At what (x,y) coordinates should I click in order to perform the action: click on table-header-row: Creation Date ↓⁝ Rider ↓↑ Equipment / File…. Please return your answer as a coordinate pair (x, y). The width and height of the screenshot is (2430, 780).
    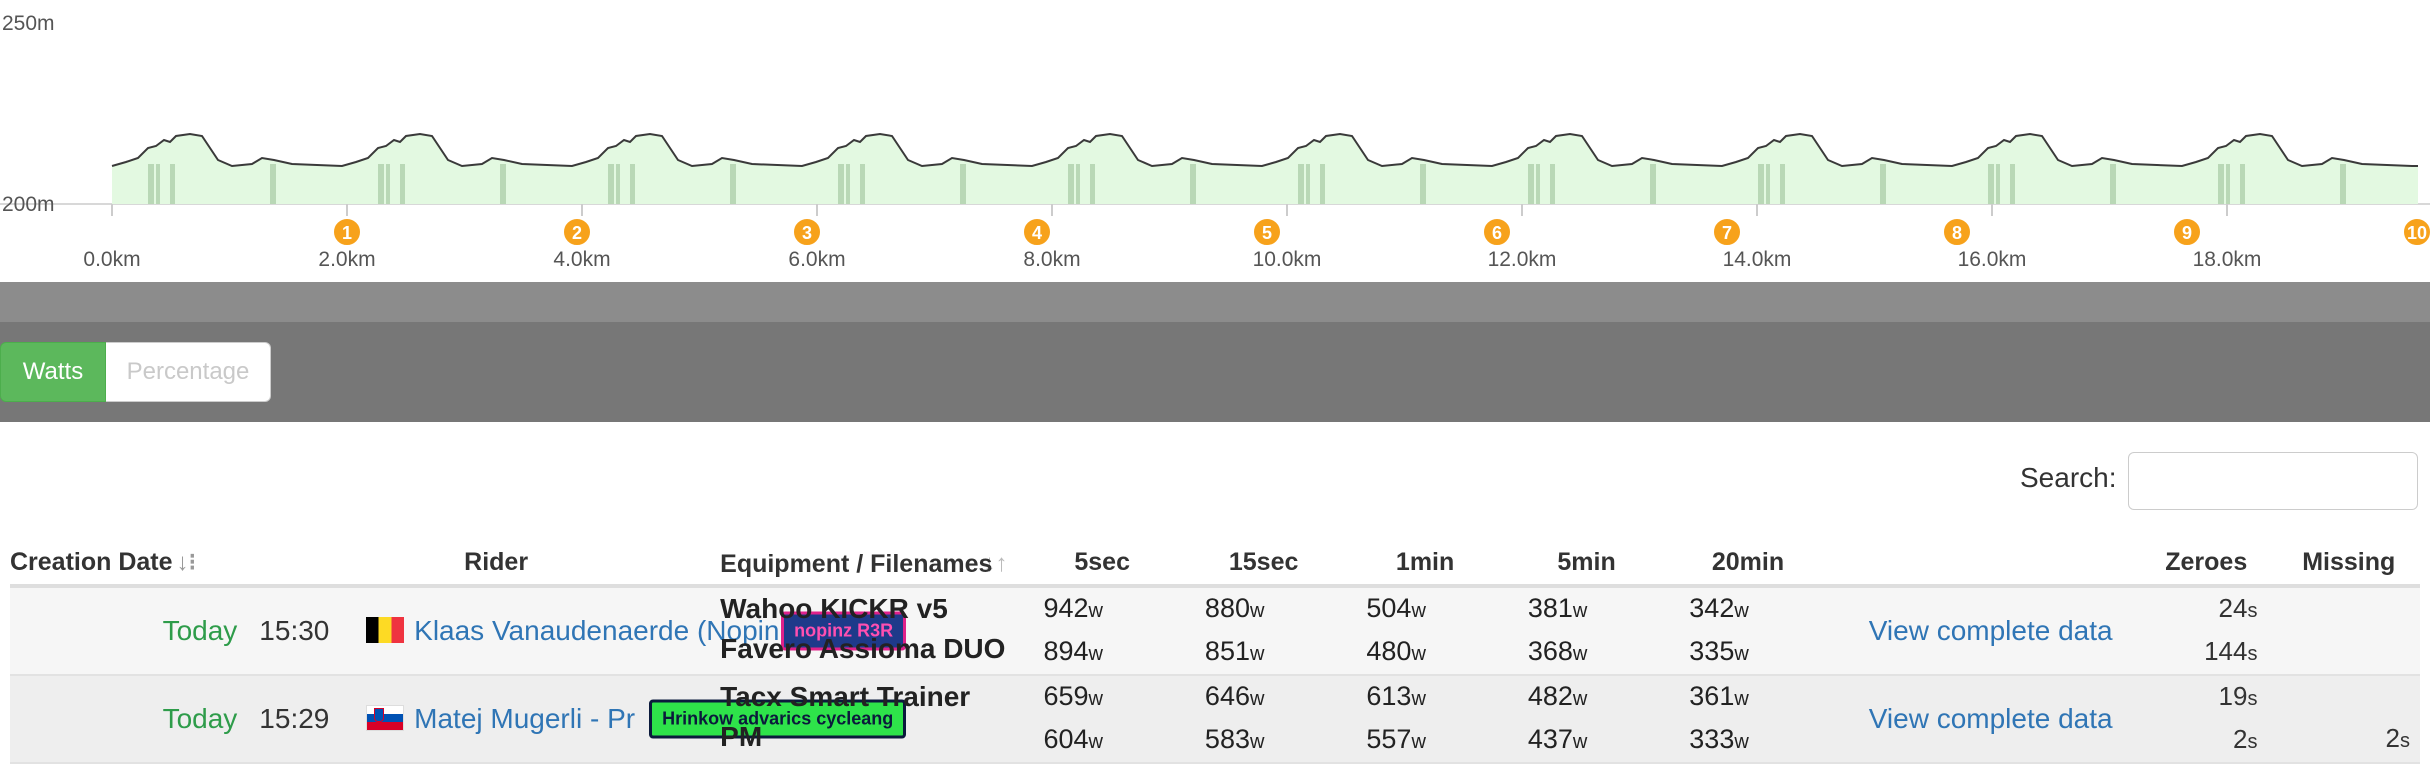
    Looking at the image, I should click on (1215, 564).